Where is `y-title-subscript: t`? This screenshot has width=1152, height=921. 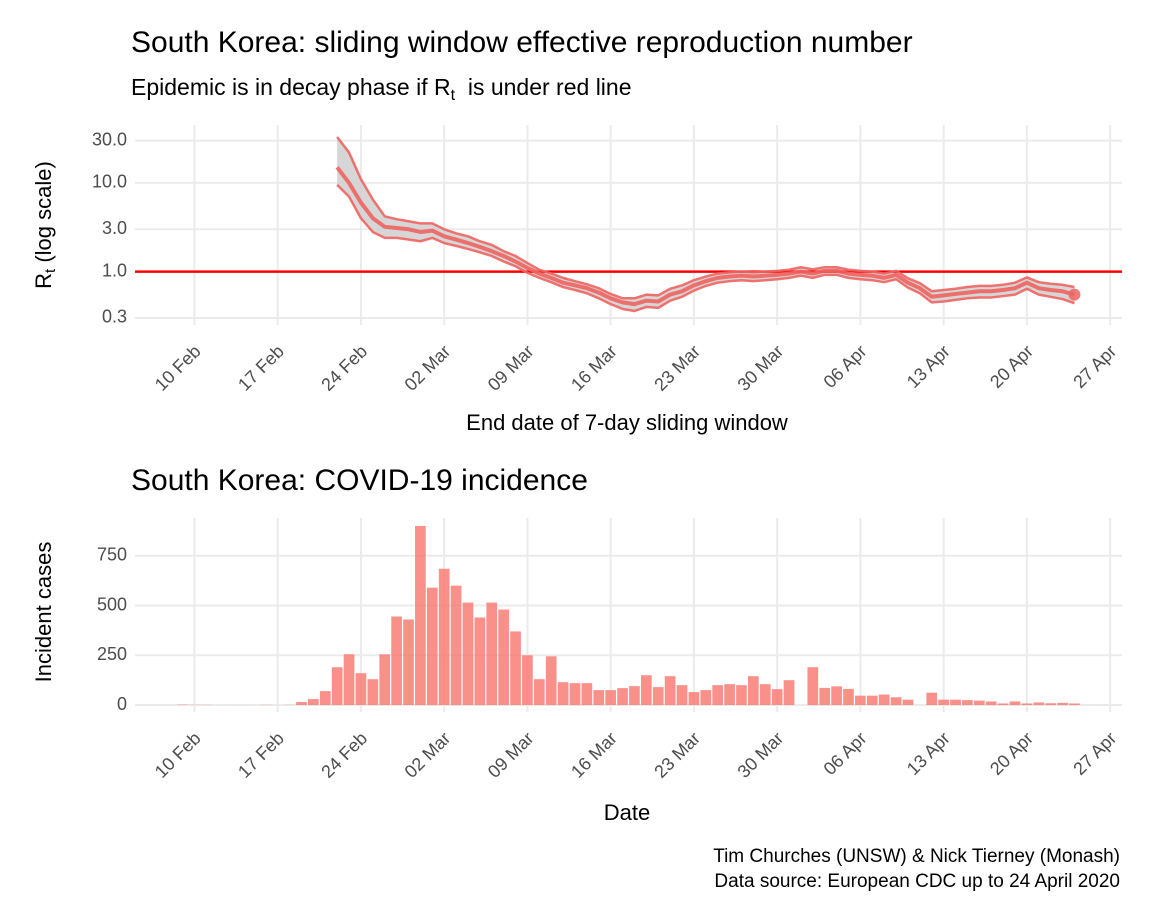
y-title-subscript: t is located at coordinates (50, 270).